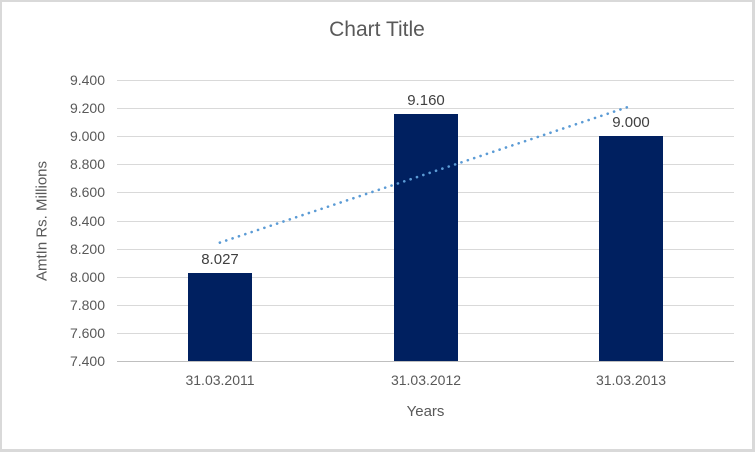 The width and height of the screenshot is (755, 452). Describe the element at coordinates (87, 249) in the screenshot. I see `y-tick-label: 8.200` at that location.